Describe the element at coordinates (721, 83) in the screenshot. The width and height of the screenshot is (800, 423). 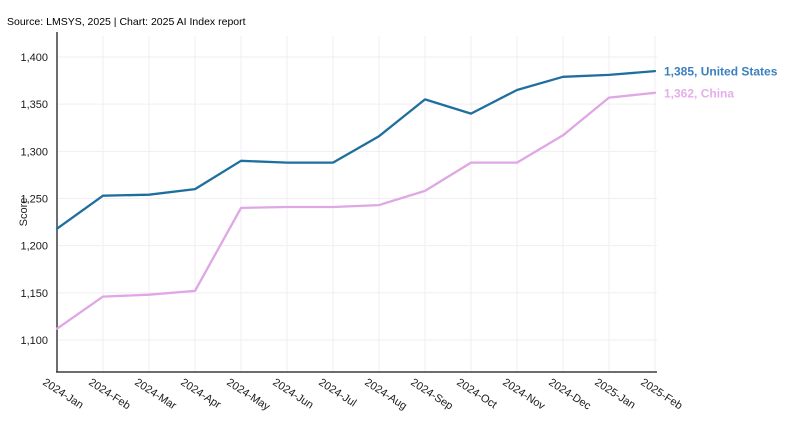
I see `series-end-labels: 1,385, United States 1,362, China` at that location.